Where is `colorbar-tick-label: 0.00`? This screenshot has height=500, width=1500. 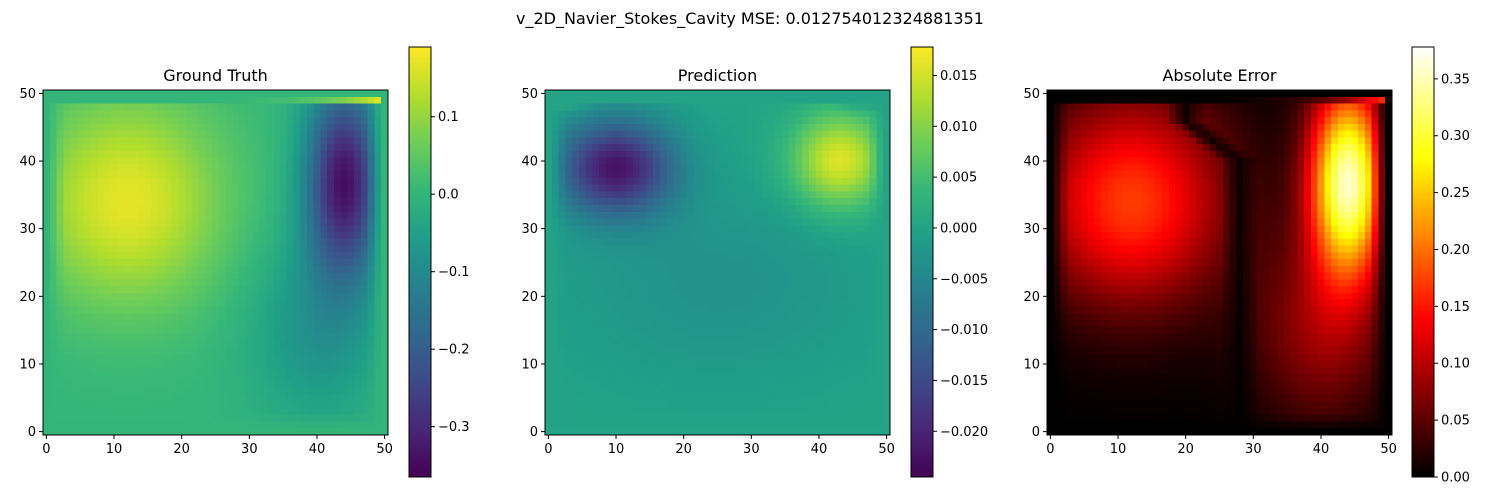
colorbar-tick-label: 0.00 is located at coordinates (1455, 478).